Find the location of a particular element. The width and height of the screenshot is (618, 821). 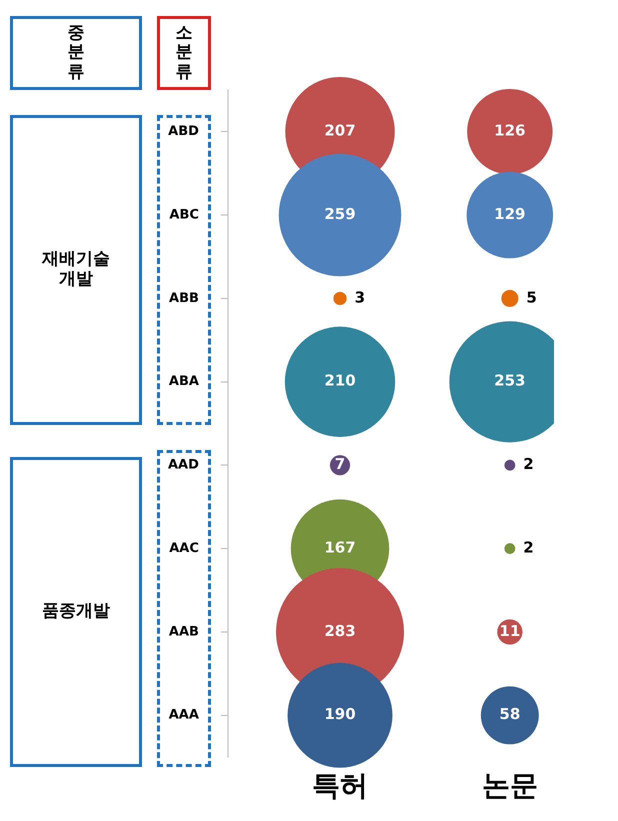

data-label: 3 is located at coordinates (360, 297).